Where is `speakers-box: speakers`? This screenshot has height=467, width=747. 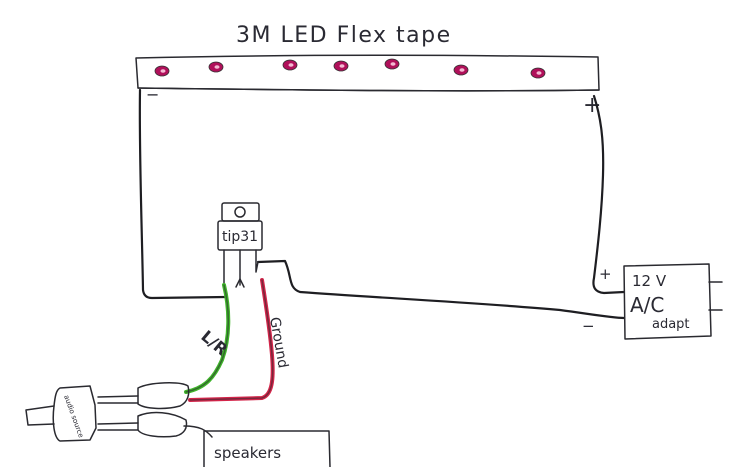
speakers-box: speakers is located at coordinates (267, 448).